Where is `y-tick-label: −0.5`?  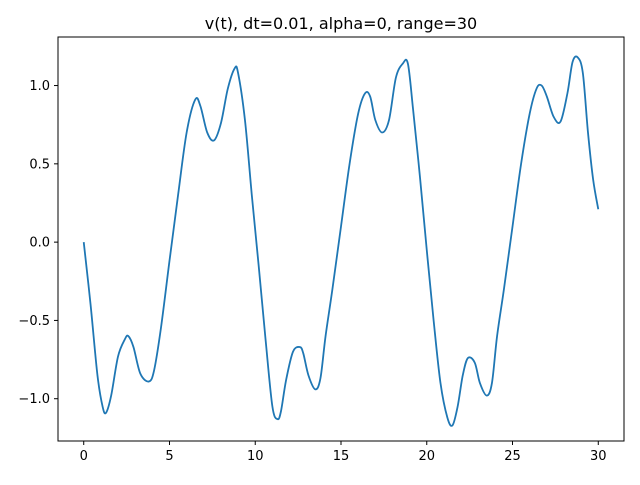 y-tick-label: −0.5 is located at coordinates (34, 321).